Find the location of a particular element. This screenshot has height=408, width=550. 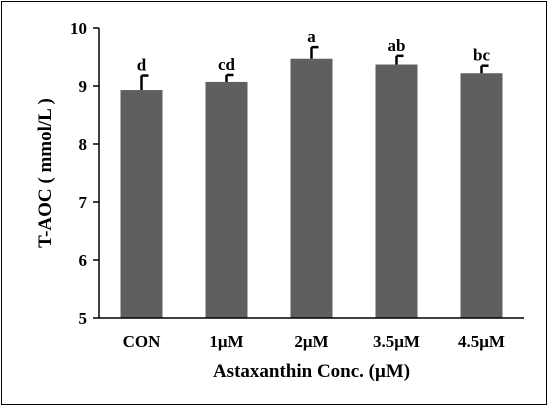

y-tick-label: 7 is located at coordinates (83, 202).